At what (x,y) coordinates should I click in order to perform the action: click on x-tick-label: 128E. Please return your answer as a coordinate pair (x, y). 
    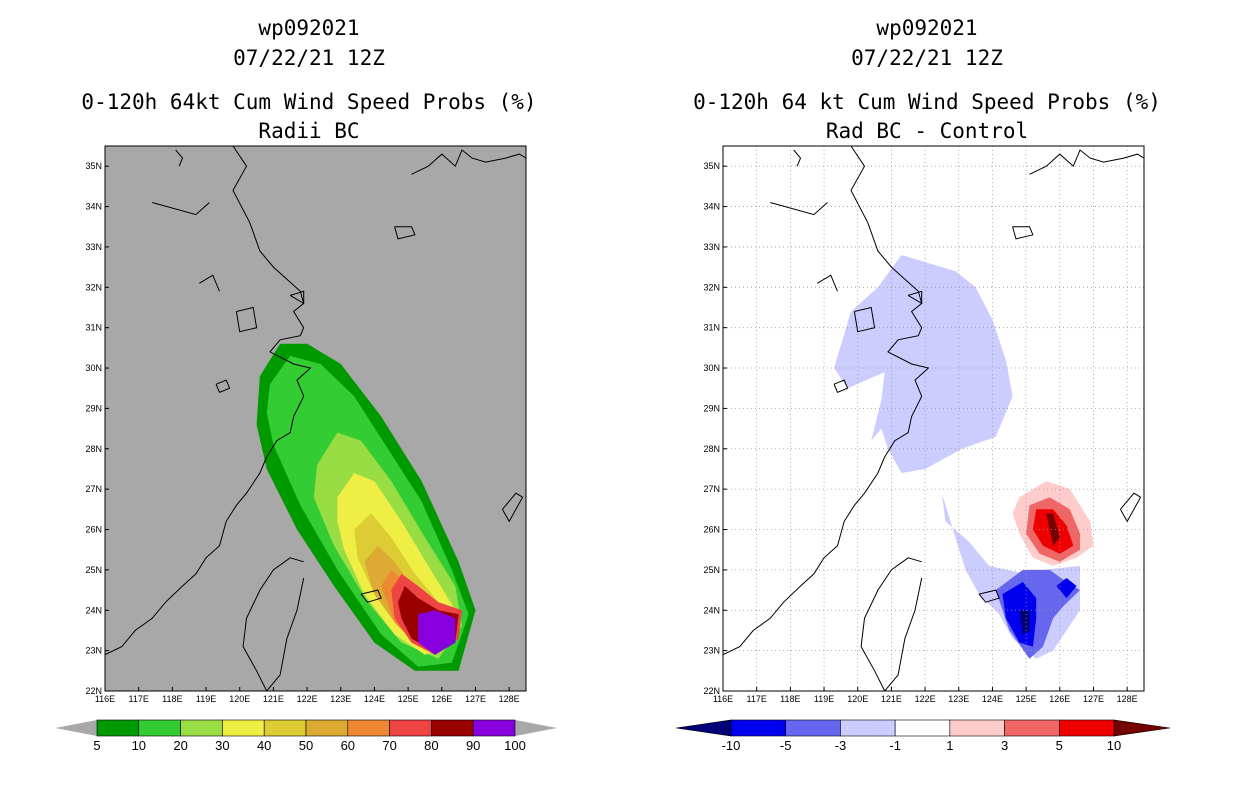
    Looking at the image, I should click on (509, 699).